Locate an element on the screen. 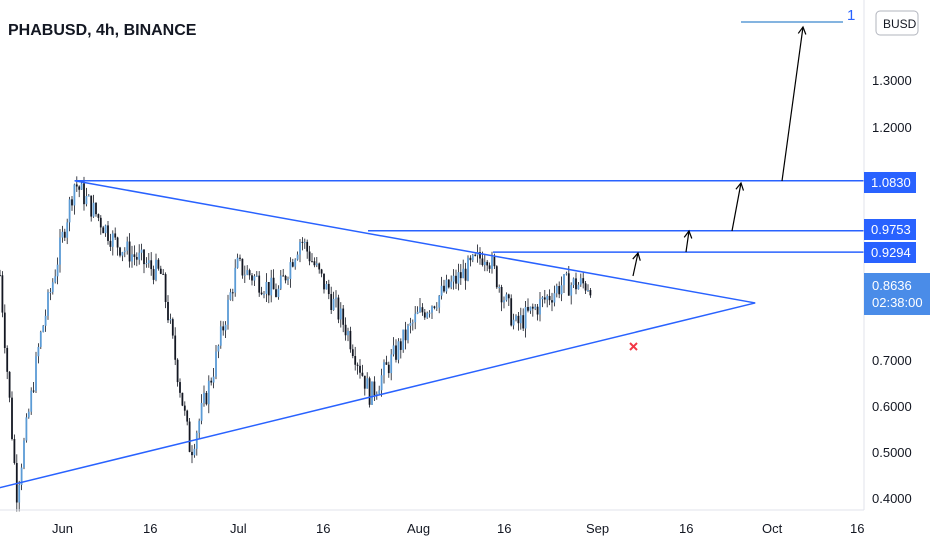  target-arrow-head is located at coordinates (802, 30).